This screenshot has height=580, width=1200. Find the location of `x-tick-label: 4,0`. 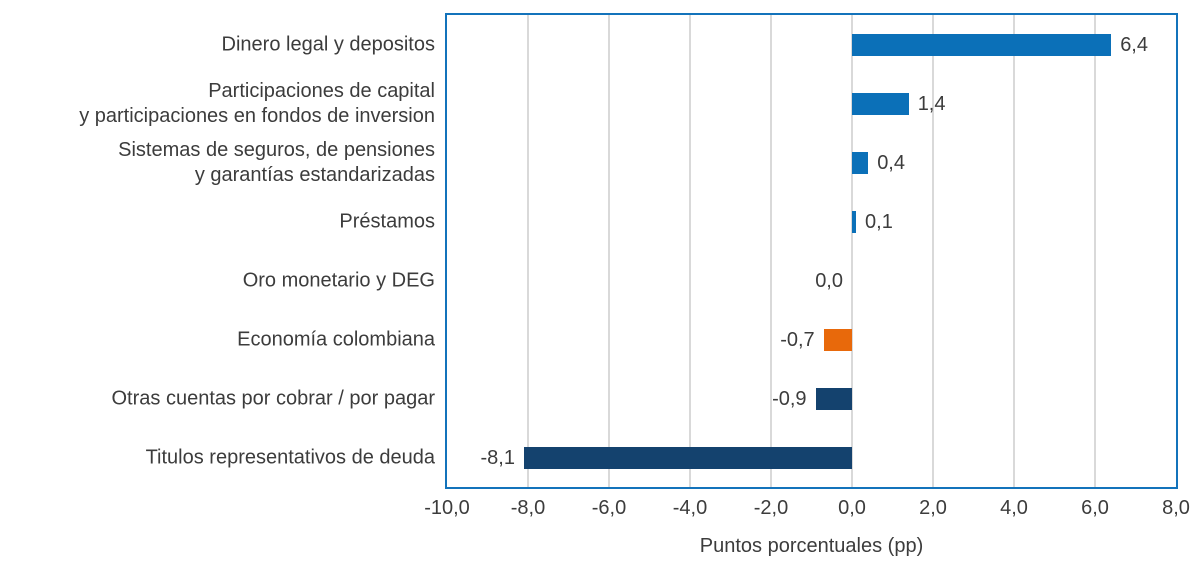

x-tick-label: 4,0 is located at coordinates (1014, 508).